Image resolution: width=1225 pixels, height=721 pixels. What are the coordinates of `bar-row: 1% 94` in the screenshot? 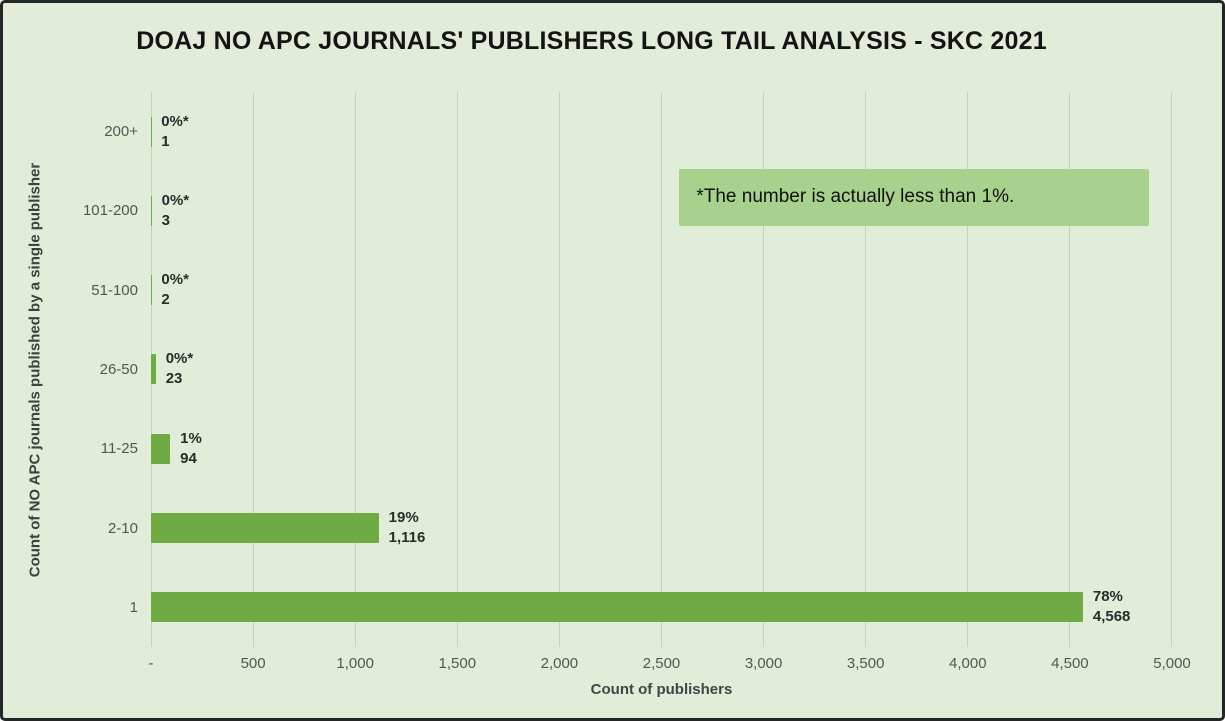 It's located at (661, 448).